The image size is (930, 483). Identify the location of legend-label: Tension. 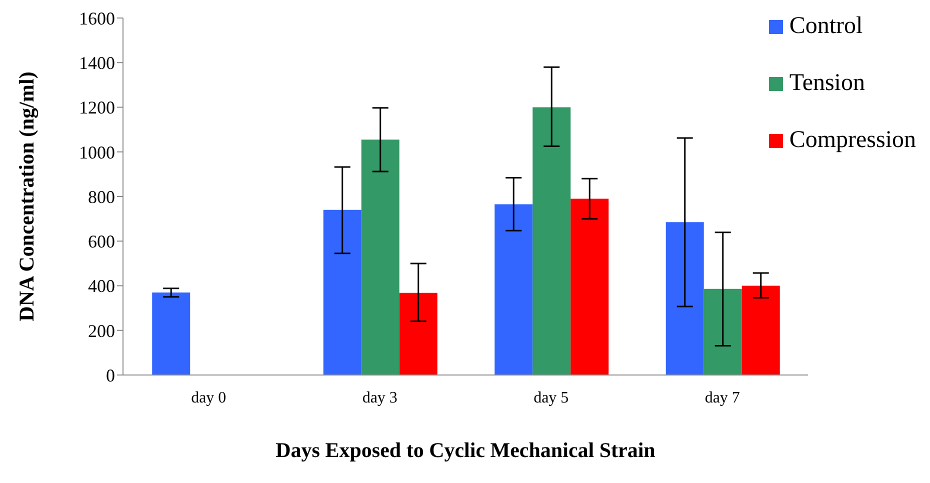
(827, 83).